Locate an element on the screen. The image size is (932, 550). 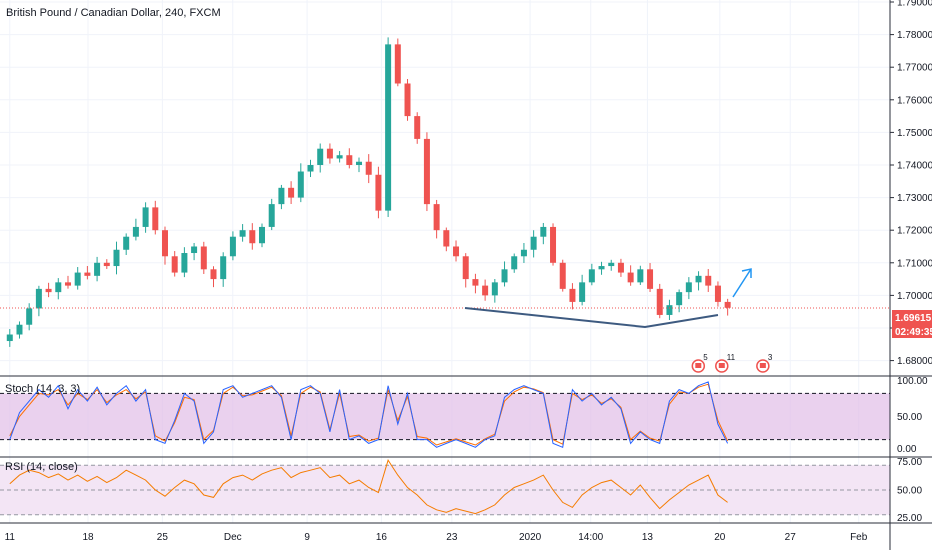
time-tick-label: 2020 is located at coordinates (530, 537).